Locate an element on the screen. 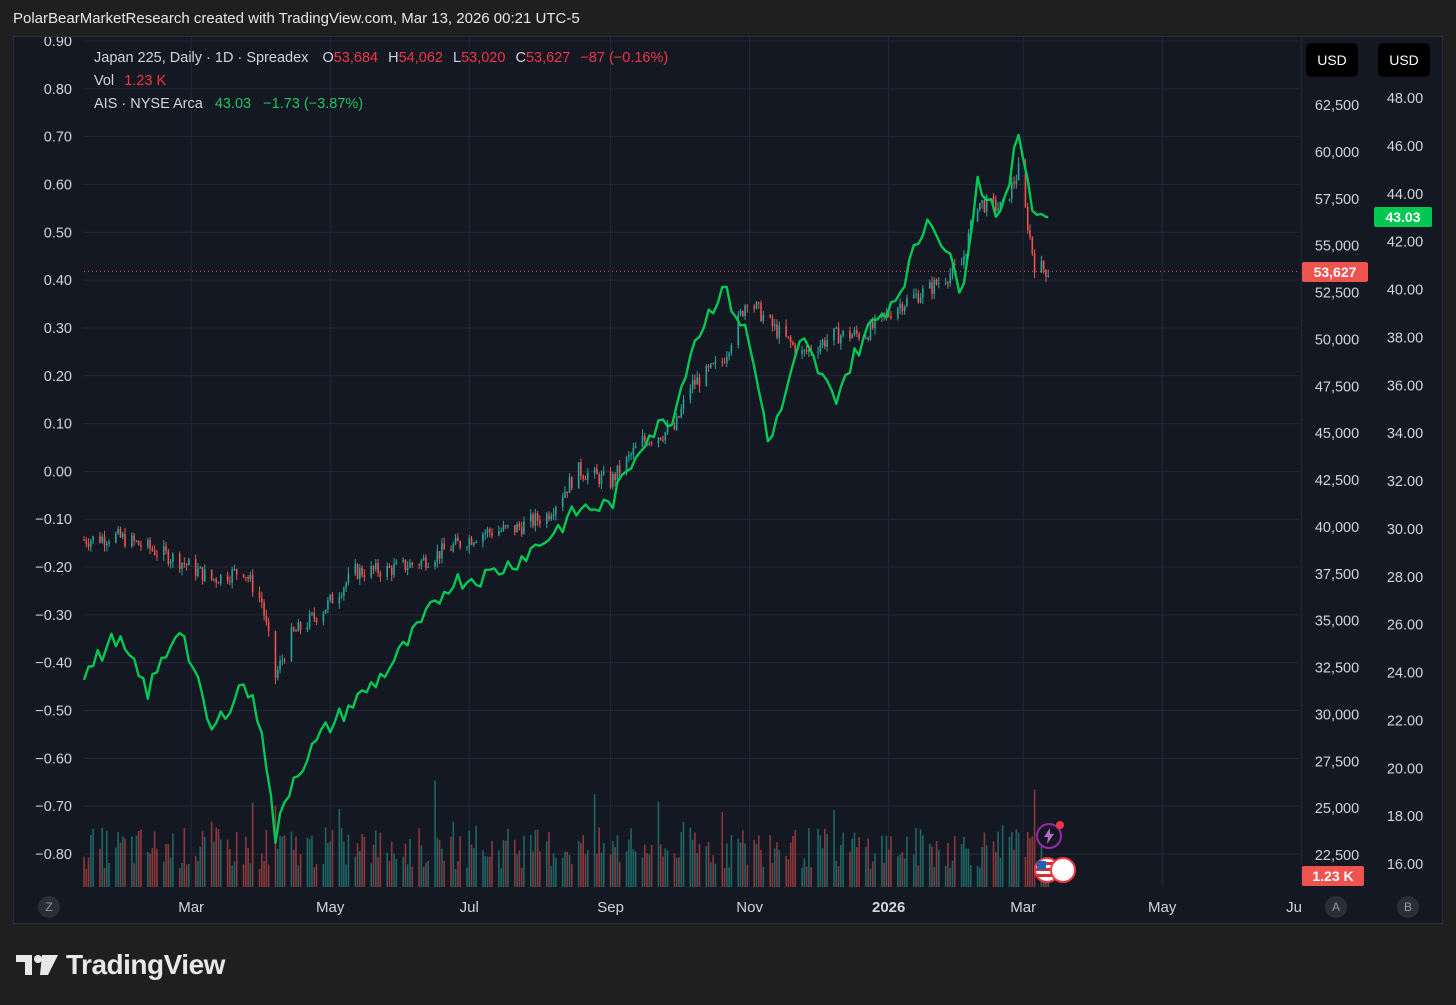 The height and width of the screenshot is (1005, 1456). lightning-event-icon is located at coordinates (1050, 835).